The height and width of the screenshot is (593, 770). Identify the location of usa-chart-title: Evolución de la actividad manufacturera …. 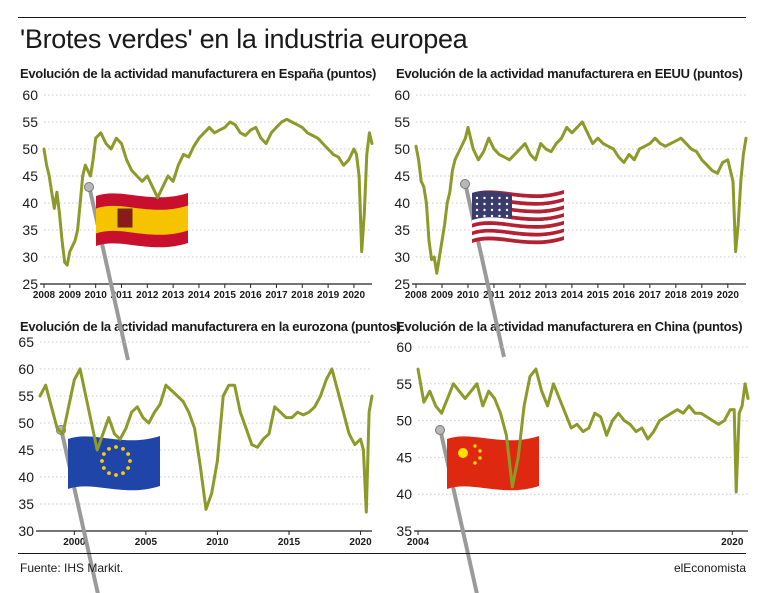
(569, 73).